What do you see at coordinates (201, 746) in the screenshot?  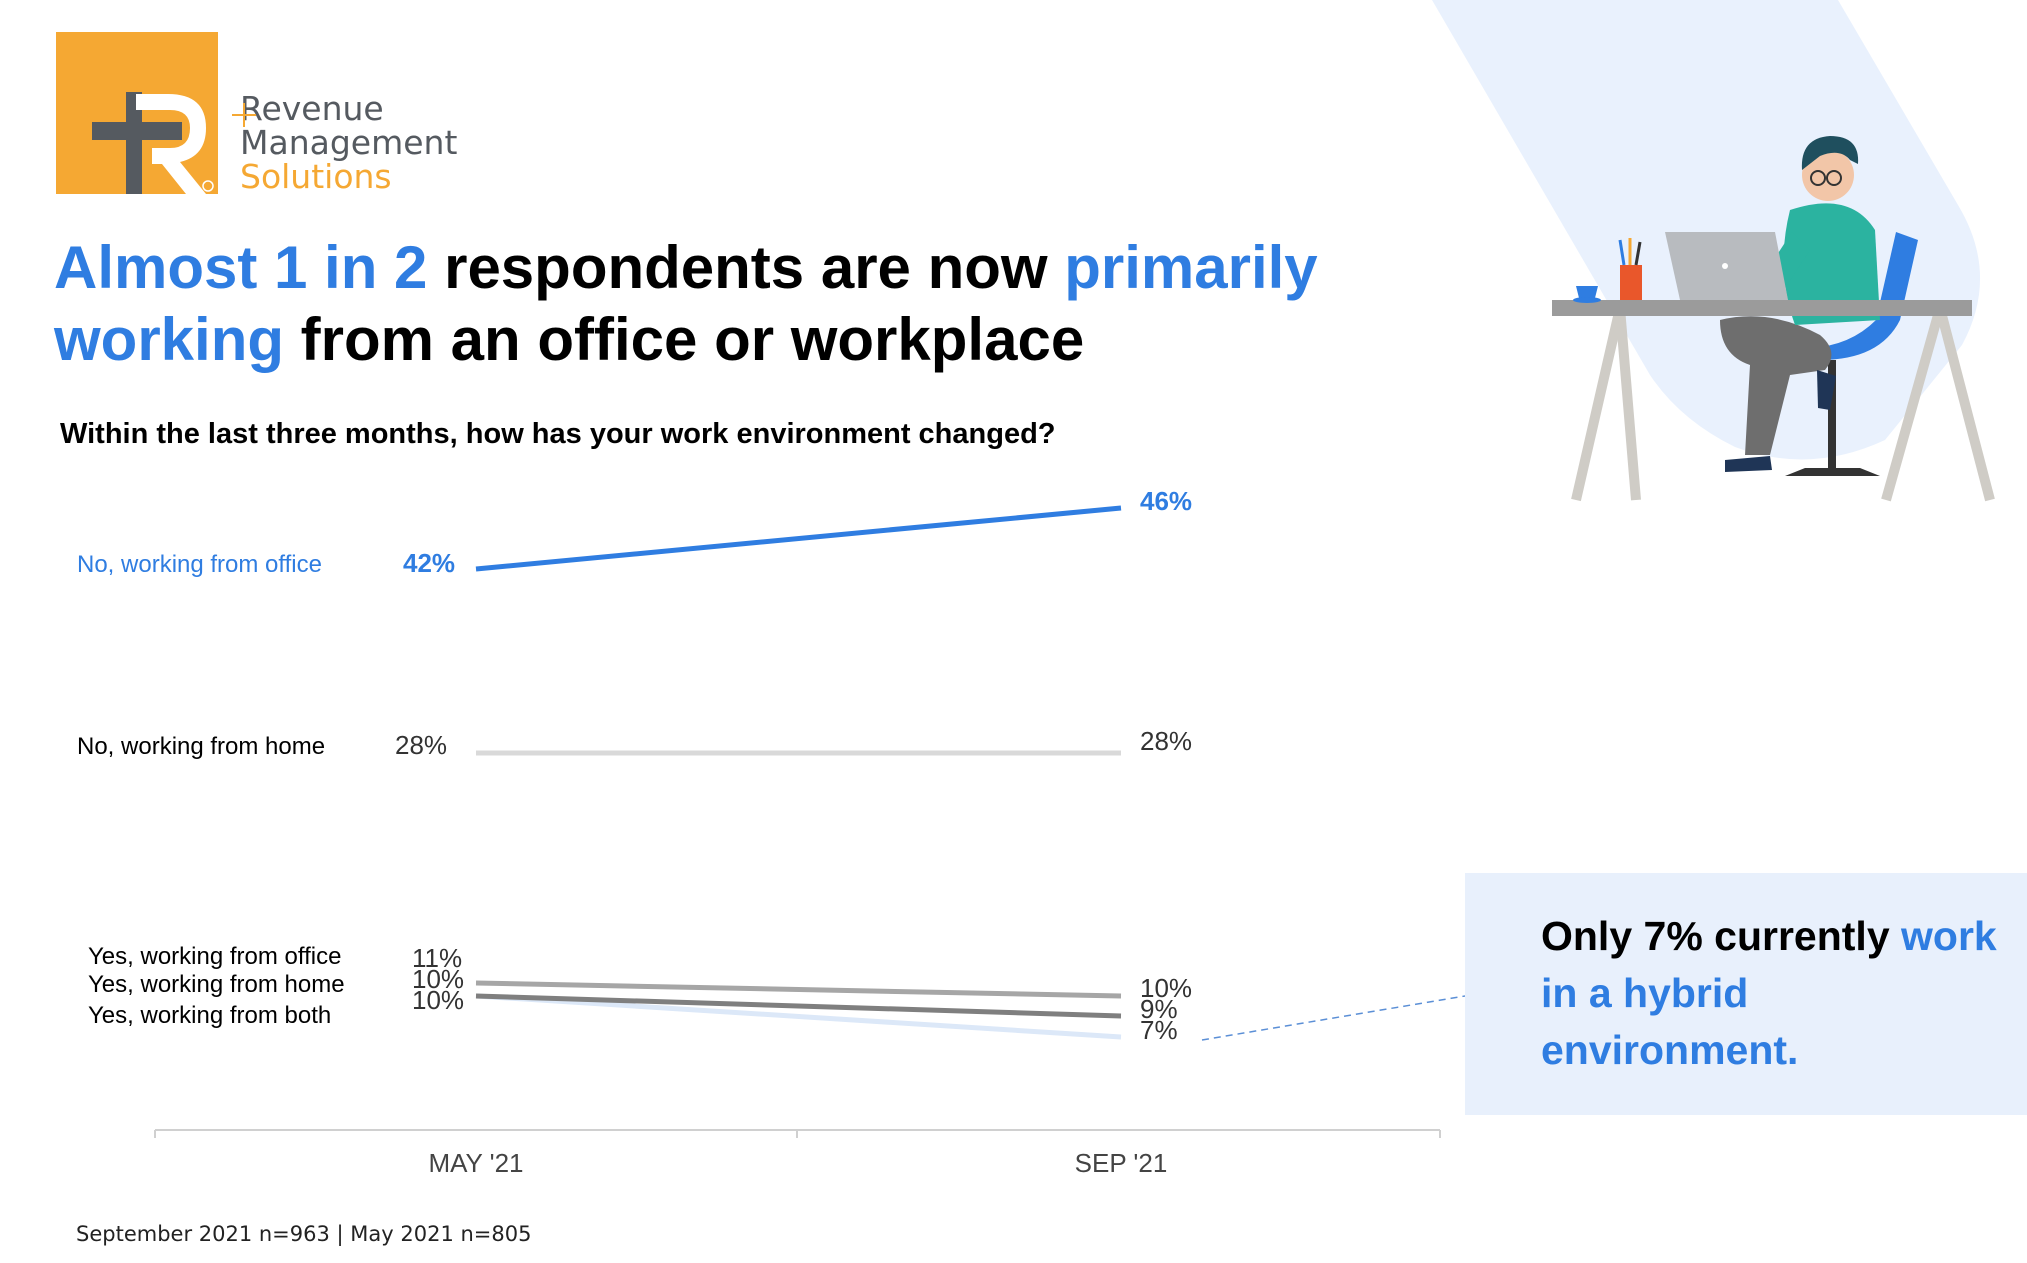 I see `legend-label: No, working from home` at bounding box center [201, 746].